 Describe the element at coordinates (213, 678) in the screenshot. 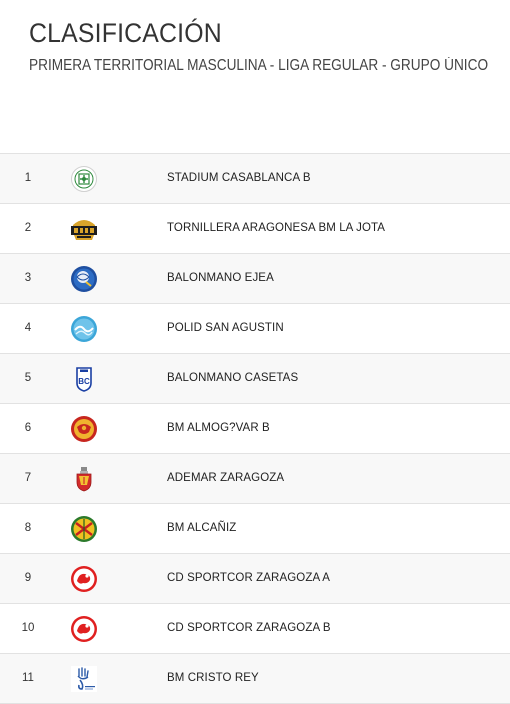

I see `team-name: BM CRISTO REY` at that location.